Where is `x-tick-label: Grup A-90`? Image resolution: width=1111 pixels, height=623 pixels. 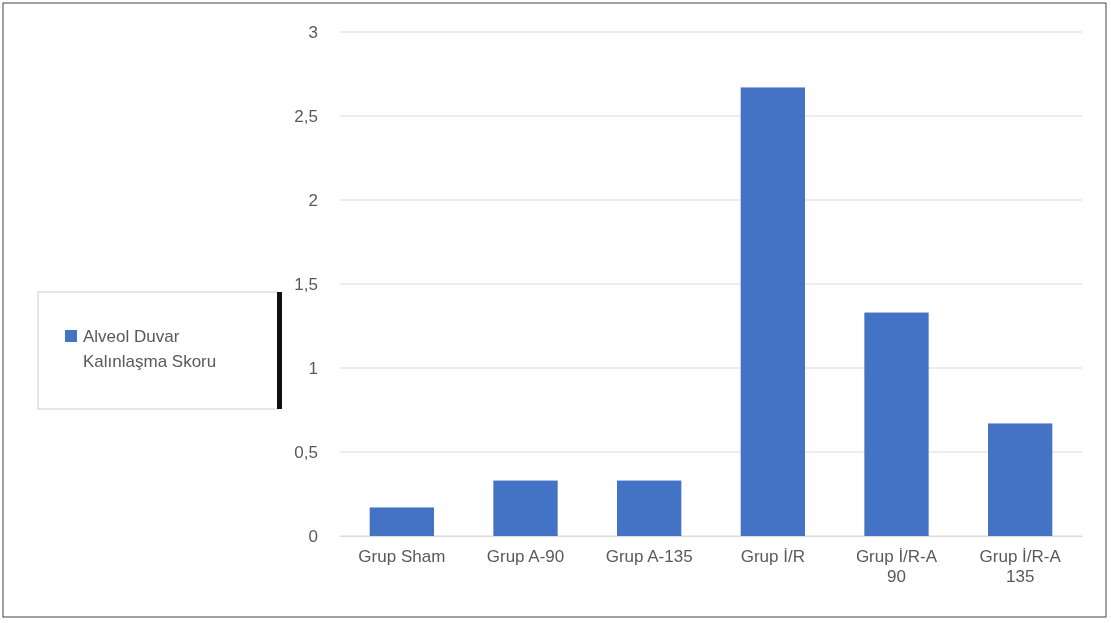
x-tick-label: Grup A-90 is located at coordinates (525, 557).